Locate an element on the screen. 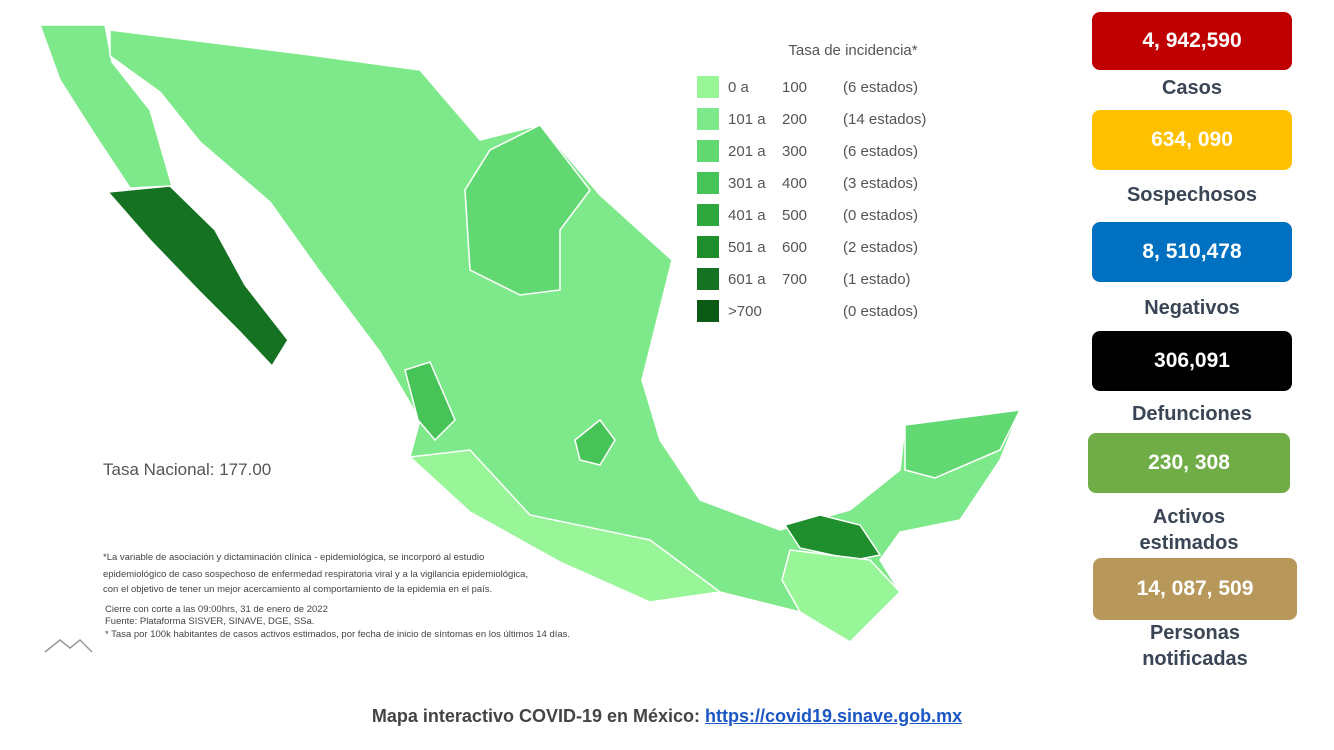 The height and width of the screenshot is (750, 1334). legend-range: 0 a is located at coordinates (739, 87).